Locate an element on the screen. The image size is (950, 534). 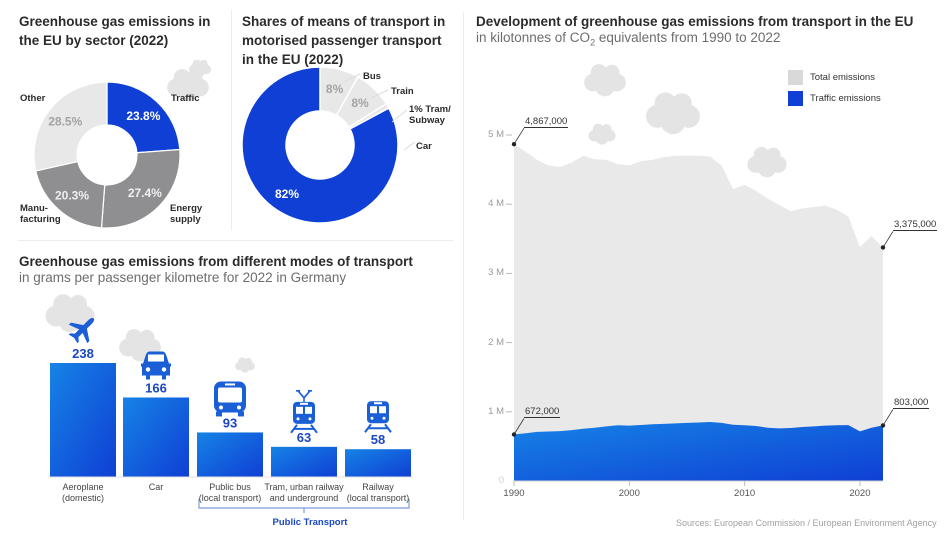
bar-category-label-line: (domestic) is located at coordinates (82, 498).